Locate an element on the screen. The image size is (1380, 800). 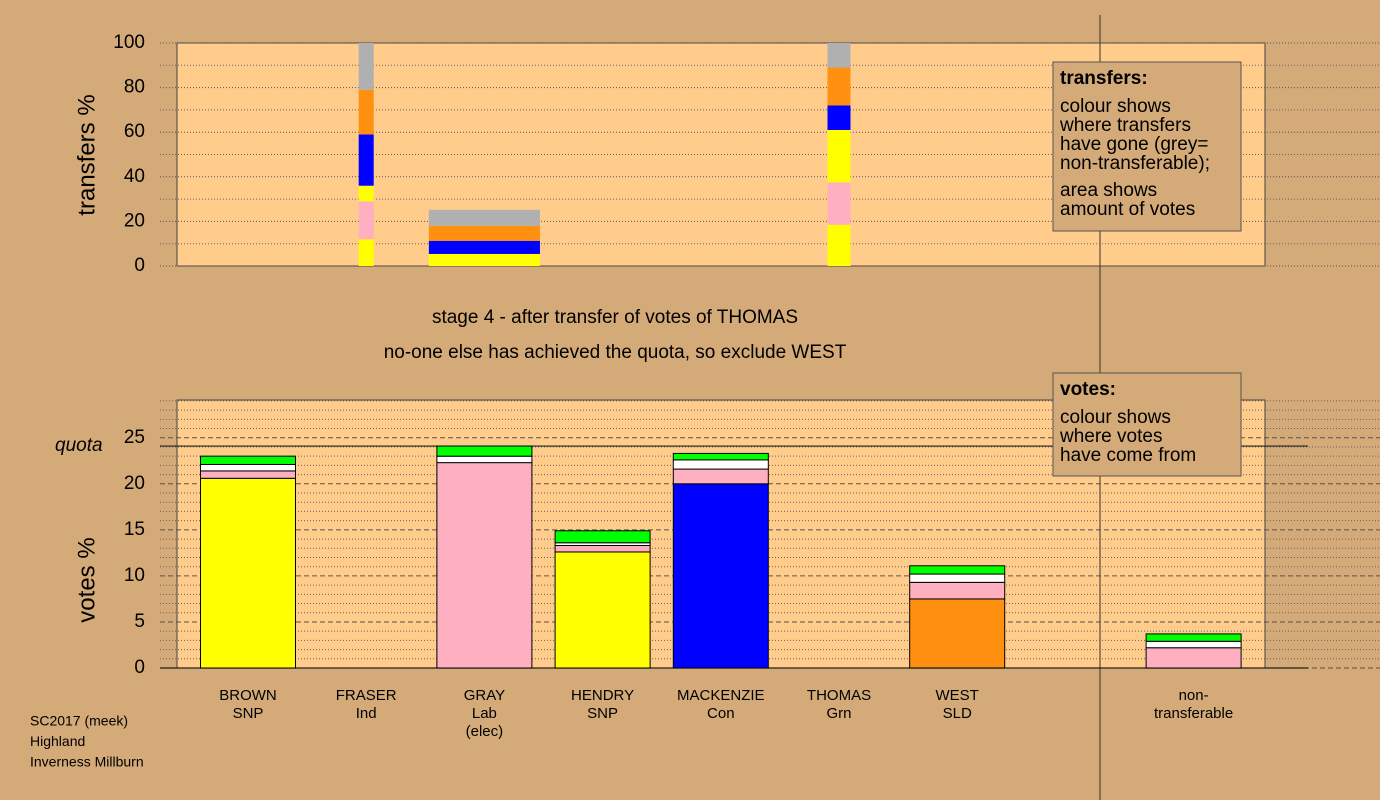
footer-text: Highland is located at coordinates (57, 741).